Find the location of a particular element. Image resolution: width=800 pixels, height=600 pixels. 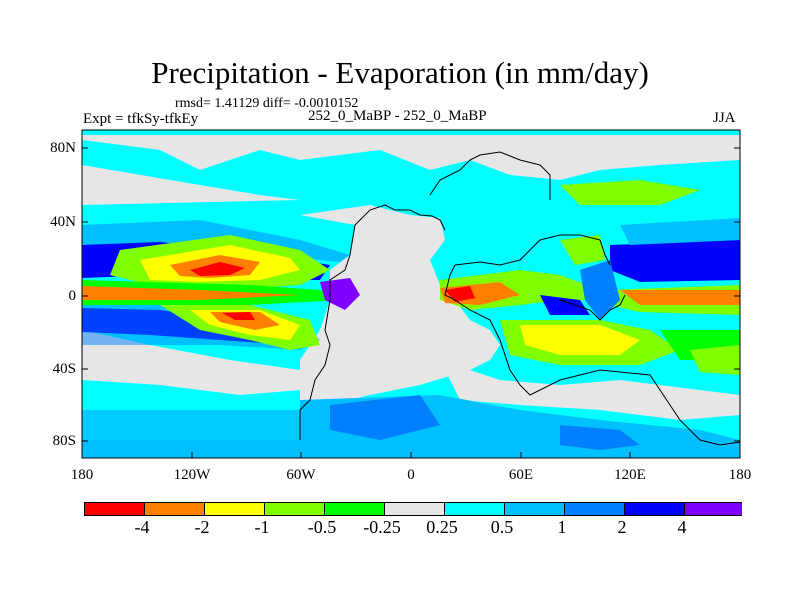

colorbar is located at coordinates (413, 509).